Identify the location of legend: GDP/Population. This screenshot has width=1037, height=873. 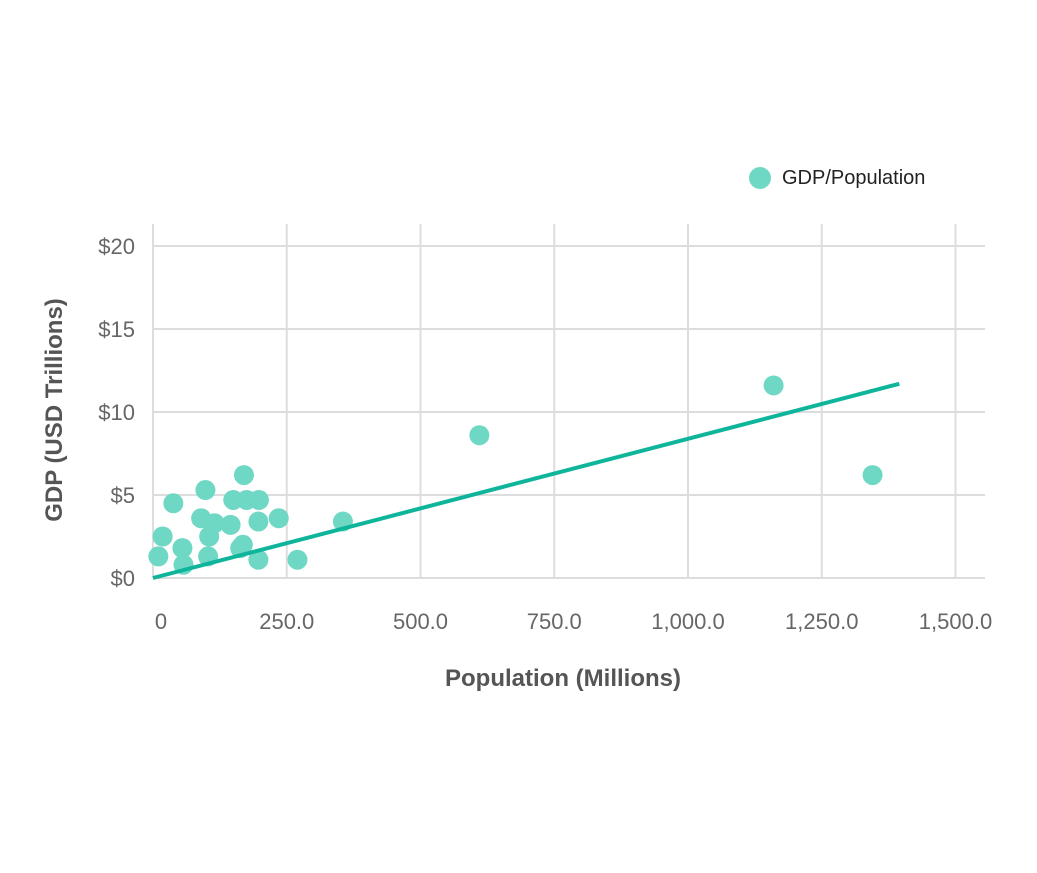
(837, 178).